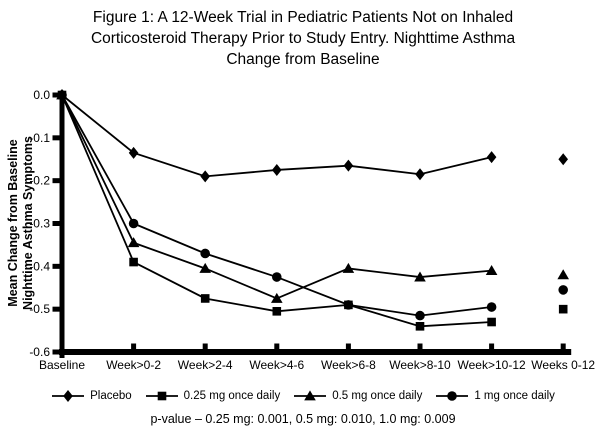  Describe the element at coordinates (315, 352) in the screenshot. I see `x-axis-line` at that location.